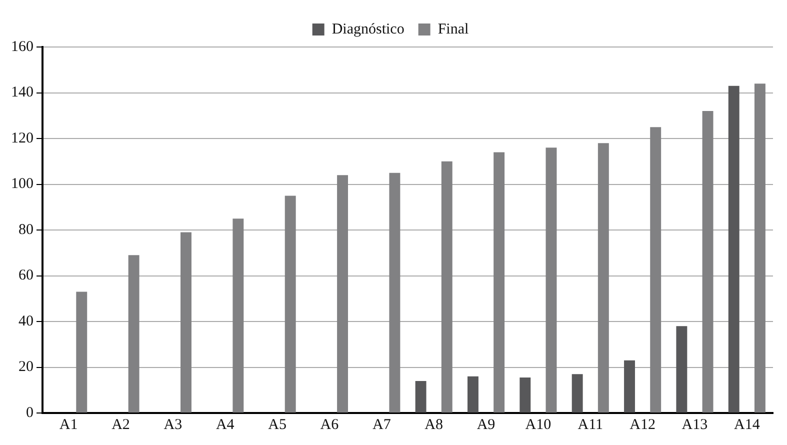 This screenshot has height=445, width=787. Describe the element at coordinates (26, 230) in the screenshot. I see `y-tick-label: 80` at that location.